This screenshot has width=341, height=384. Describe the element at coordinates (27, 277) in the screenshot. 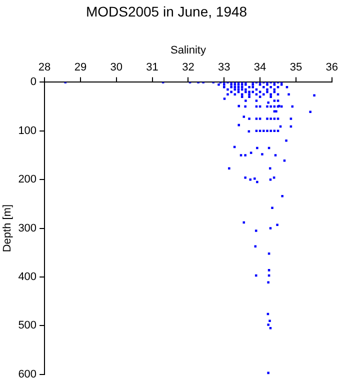

I see `y-tick-label: 400` at that location.